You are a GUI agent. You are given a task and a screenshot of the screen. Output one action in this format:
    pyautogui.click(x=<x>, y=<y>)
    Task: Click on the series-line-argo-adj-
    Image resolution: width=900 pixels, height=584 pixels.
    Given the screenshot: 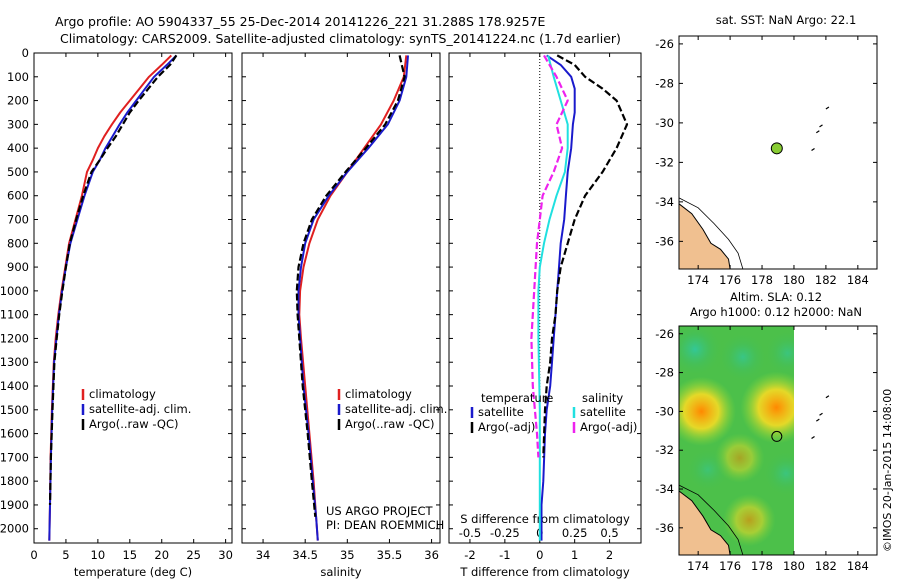 What is the action you would take?
    pyautogui.click(x=549, y=256)
    